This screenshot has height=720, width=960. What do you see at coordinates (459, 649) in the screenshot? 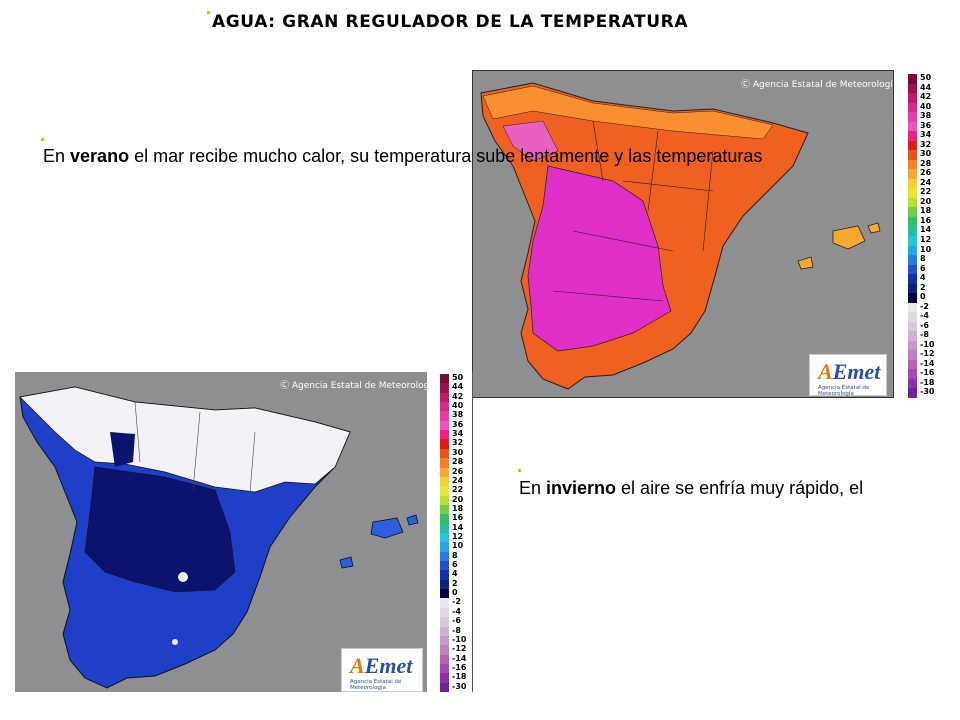
I see `legend-label: -12` at bounding box center [459, 649].